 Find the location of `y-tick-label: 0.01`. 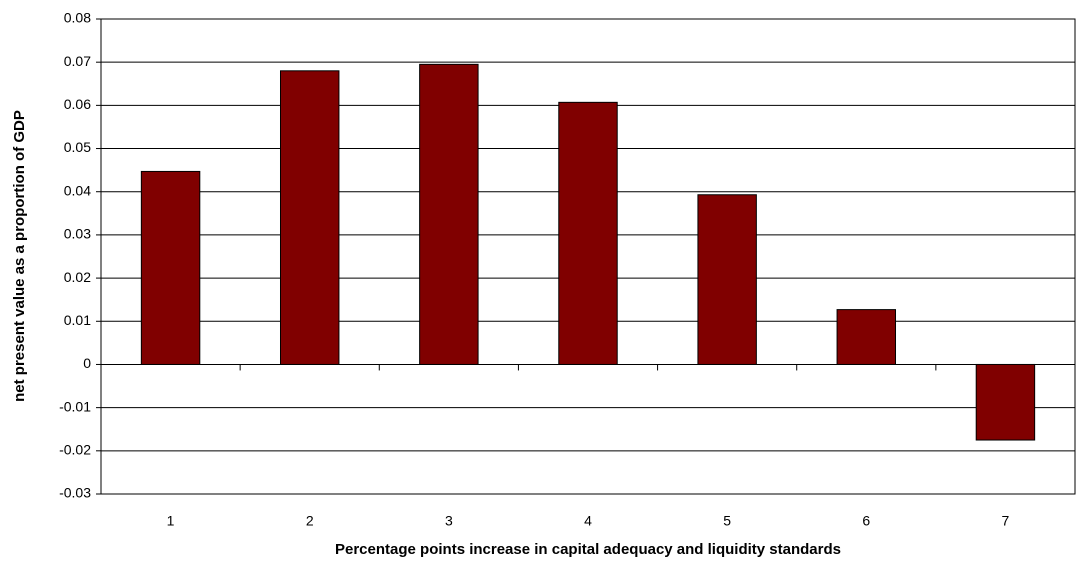

y-tick-label: 0.01 is located at coordinates (77, 320).